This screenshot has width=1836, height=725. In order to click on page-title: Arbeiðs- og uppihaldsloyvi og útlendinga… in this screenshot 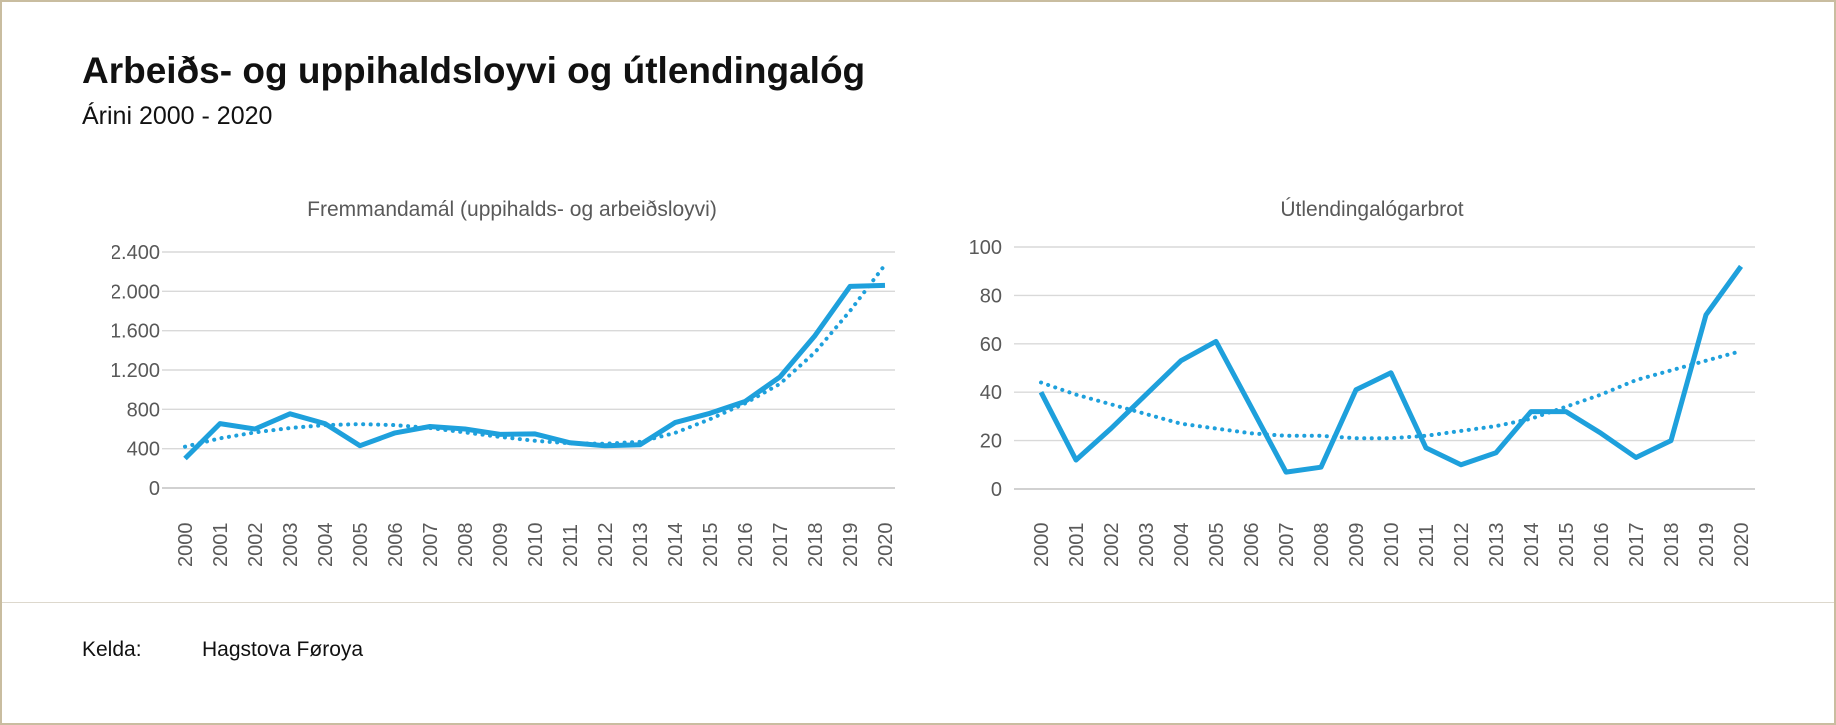, I will do `click(474, 70)`.